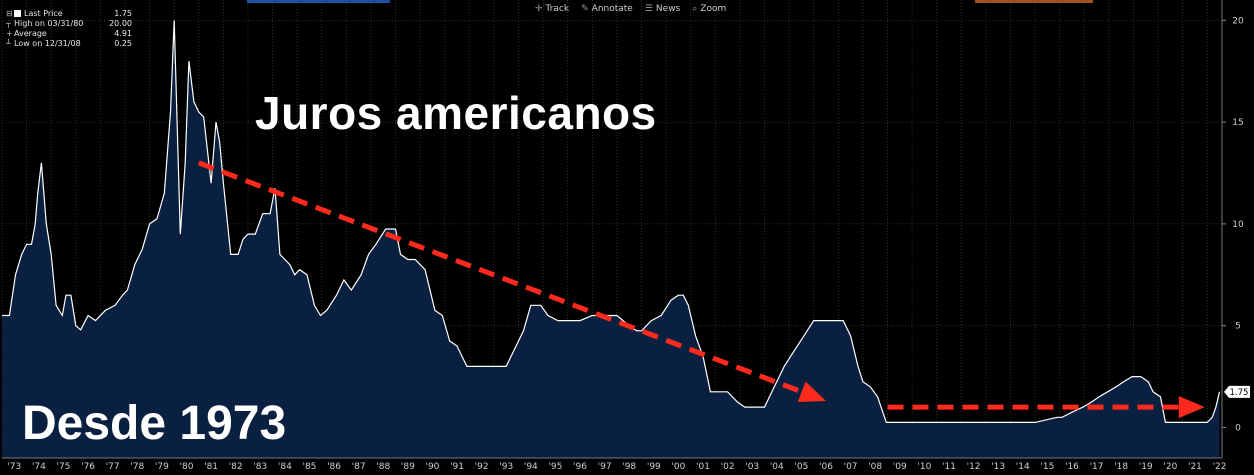 This screenshot has height=475, width=1254. I want to click on magnifier-icon: ⌕, so click(695, 9).